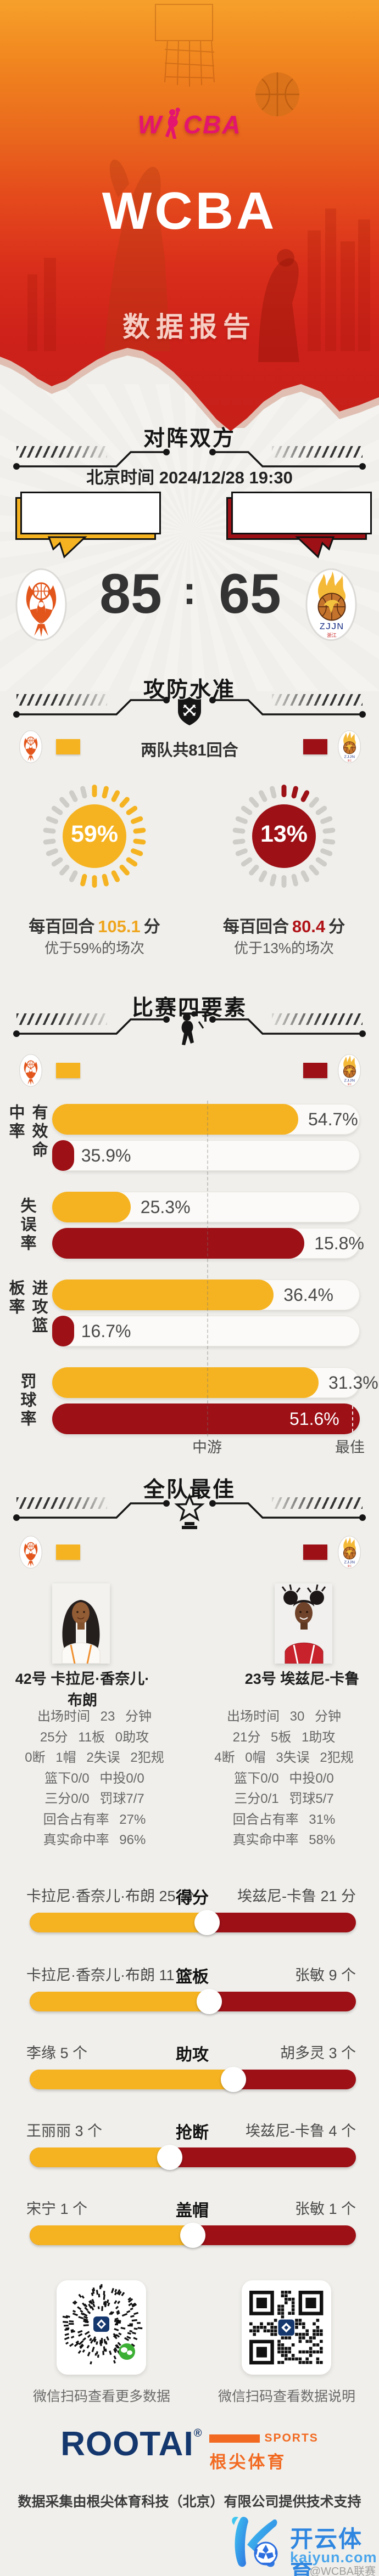  What do you see at coordinates (94, 1840) in the screenshot?
I see `stat-line: 真实命中率 96%` at bounding box center [94, 1840].